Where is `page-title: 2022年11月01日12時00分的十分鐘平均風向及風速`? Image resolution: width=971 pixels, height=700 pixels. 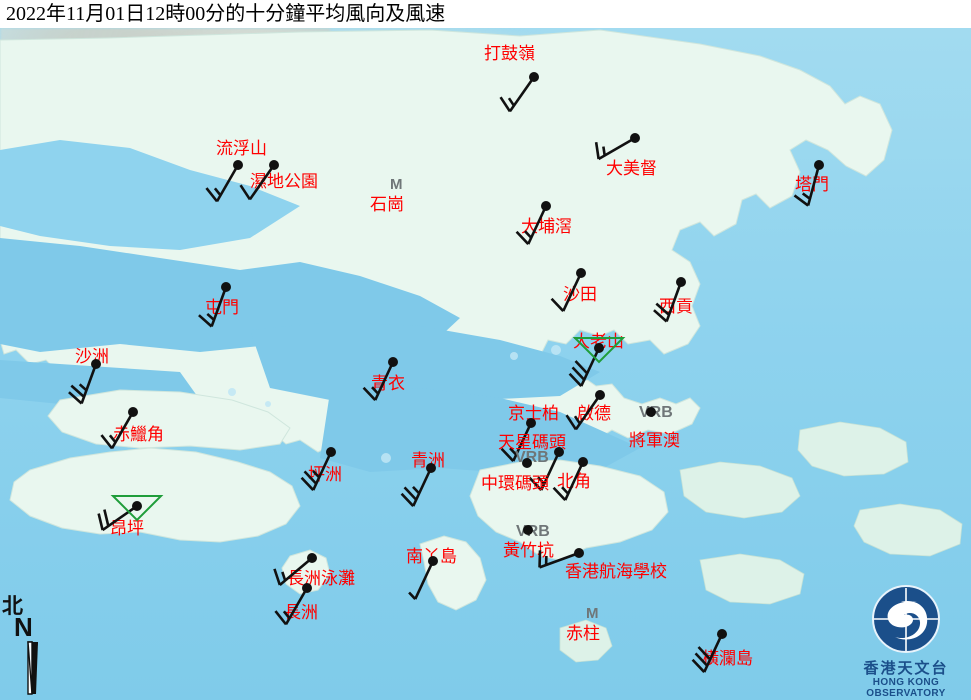 page-title: 2022年11月01日12時00分的十分鐘平均風向及風速 is located at coordinates (226, 14).